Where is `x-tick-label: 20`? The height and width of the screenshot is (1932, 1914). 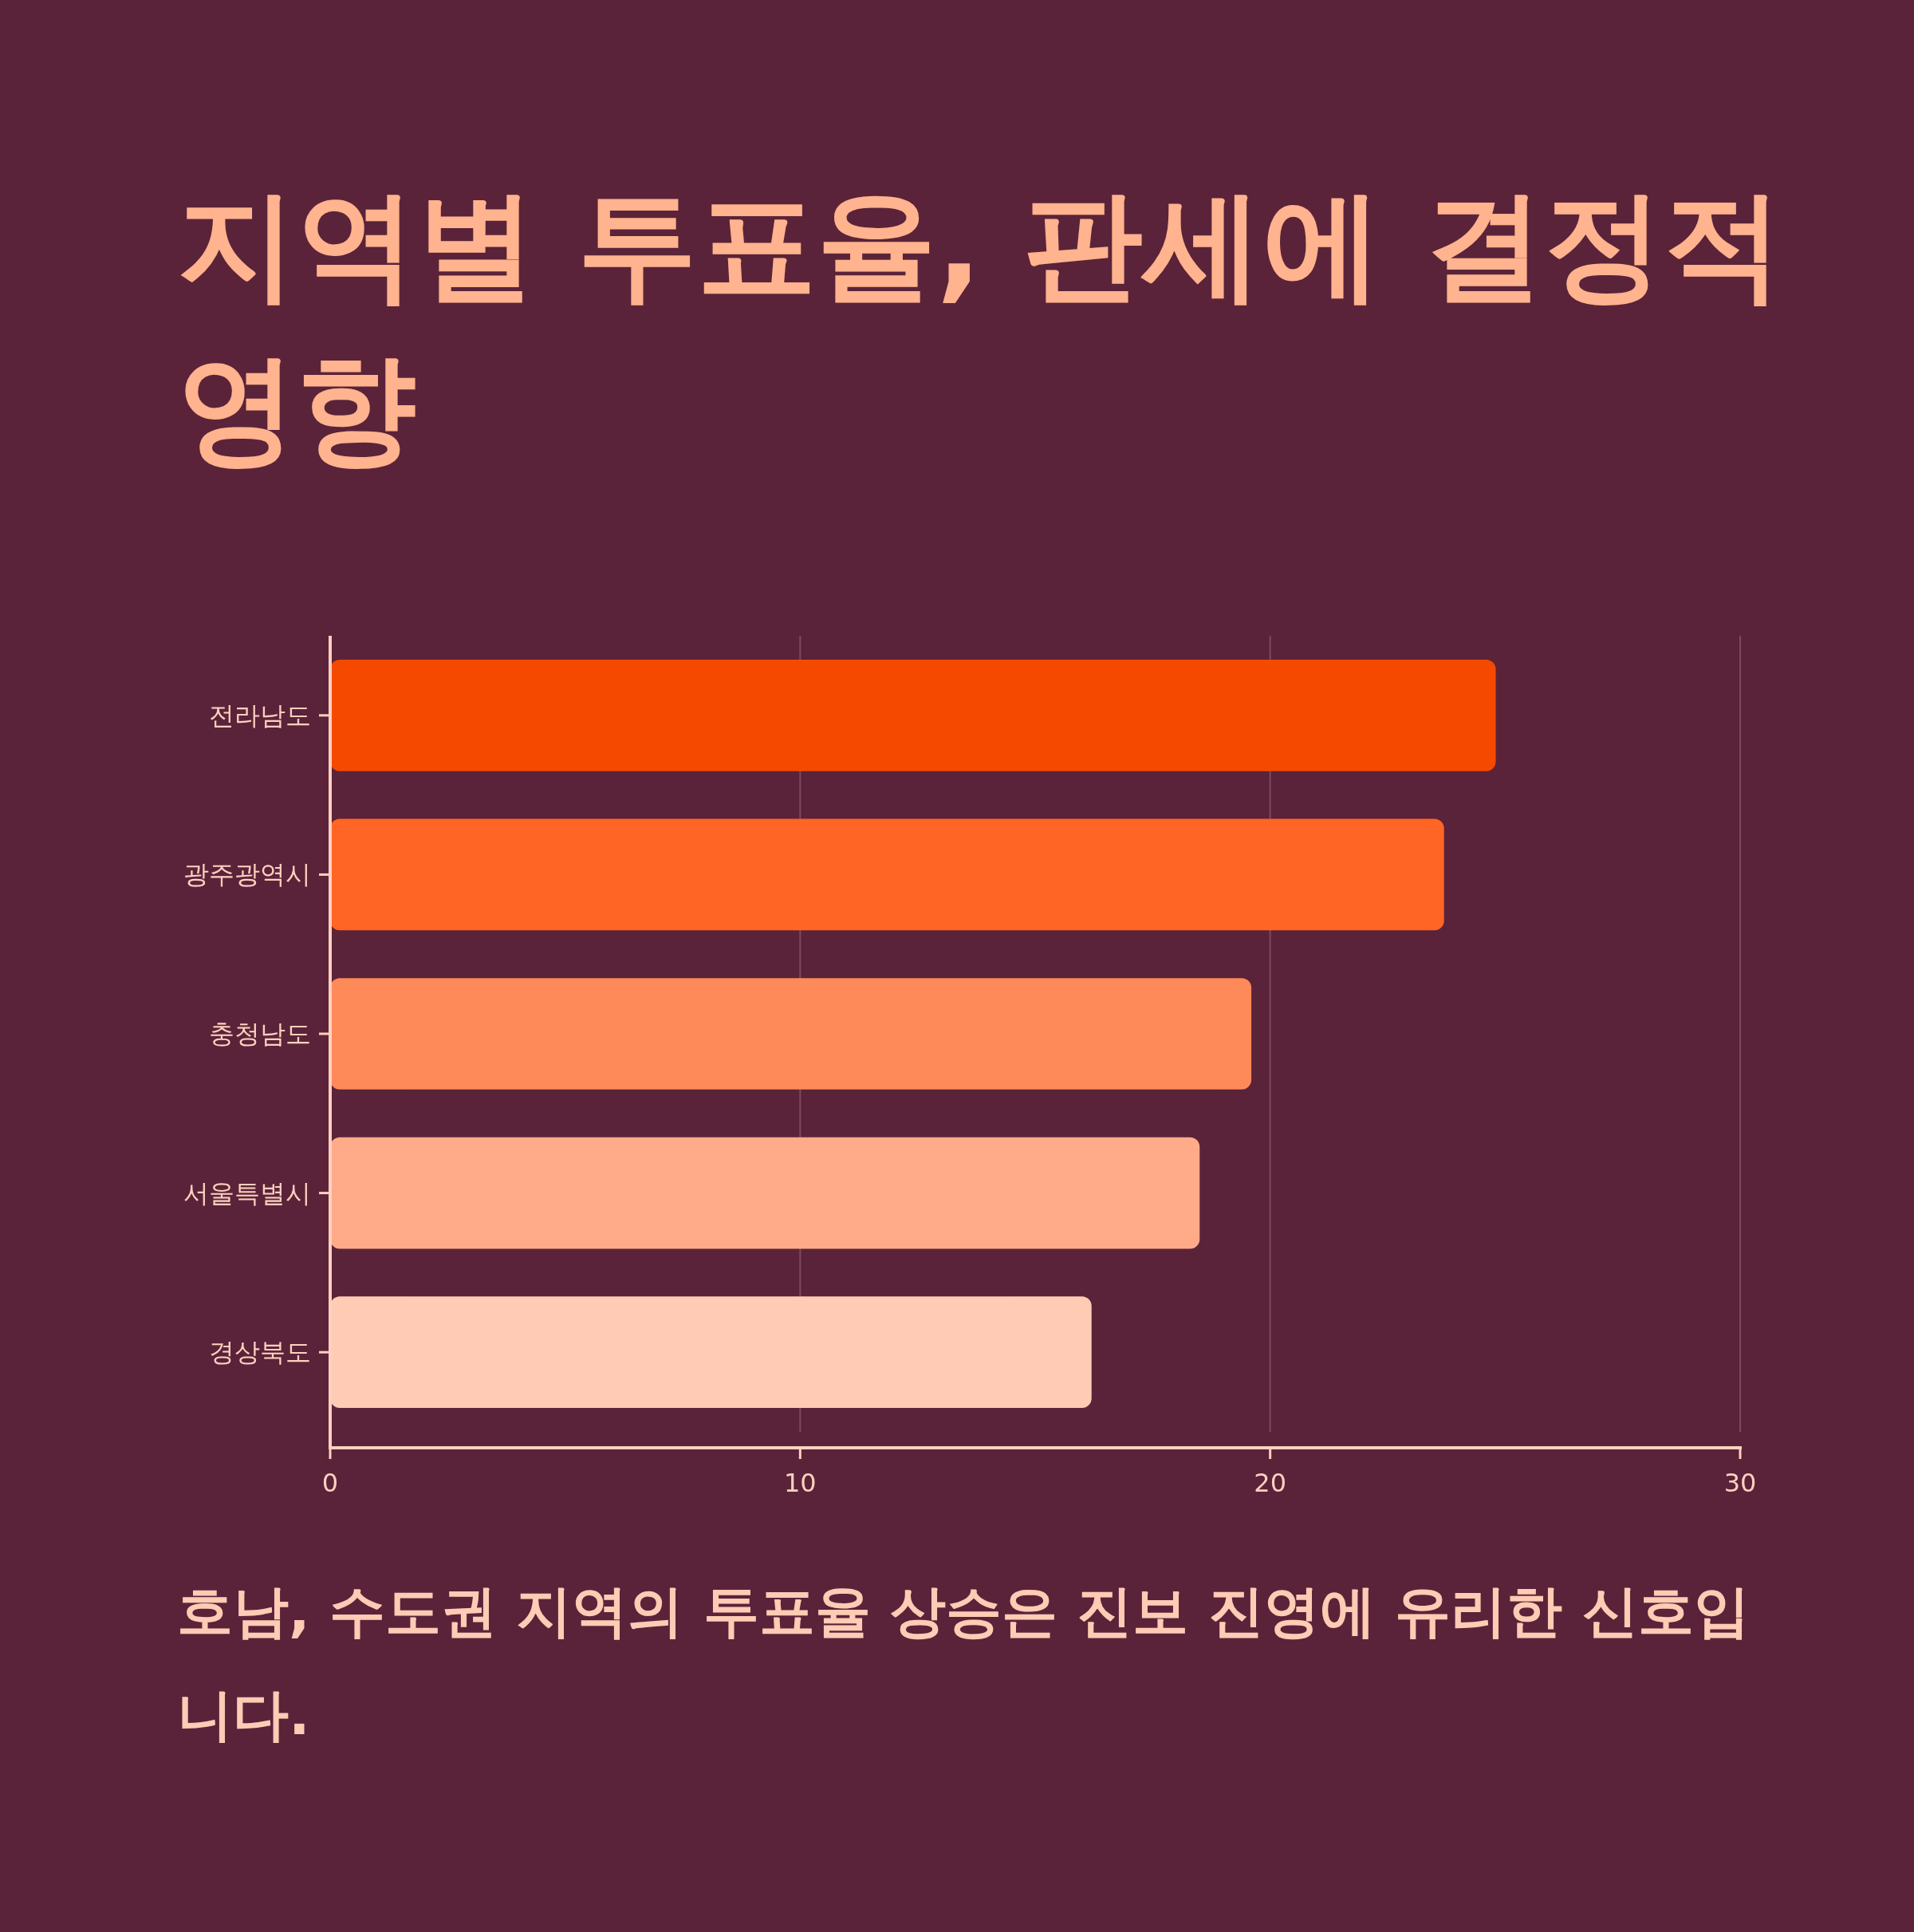
x-tick-label: 20 is located at coordinates (1270, 1483).